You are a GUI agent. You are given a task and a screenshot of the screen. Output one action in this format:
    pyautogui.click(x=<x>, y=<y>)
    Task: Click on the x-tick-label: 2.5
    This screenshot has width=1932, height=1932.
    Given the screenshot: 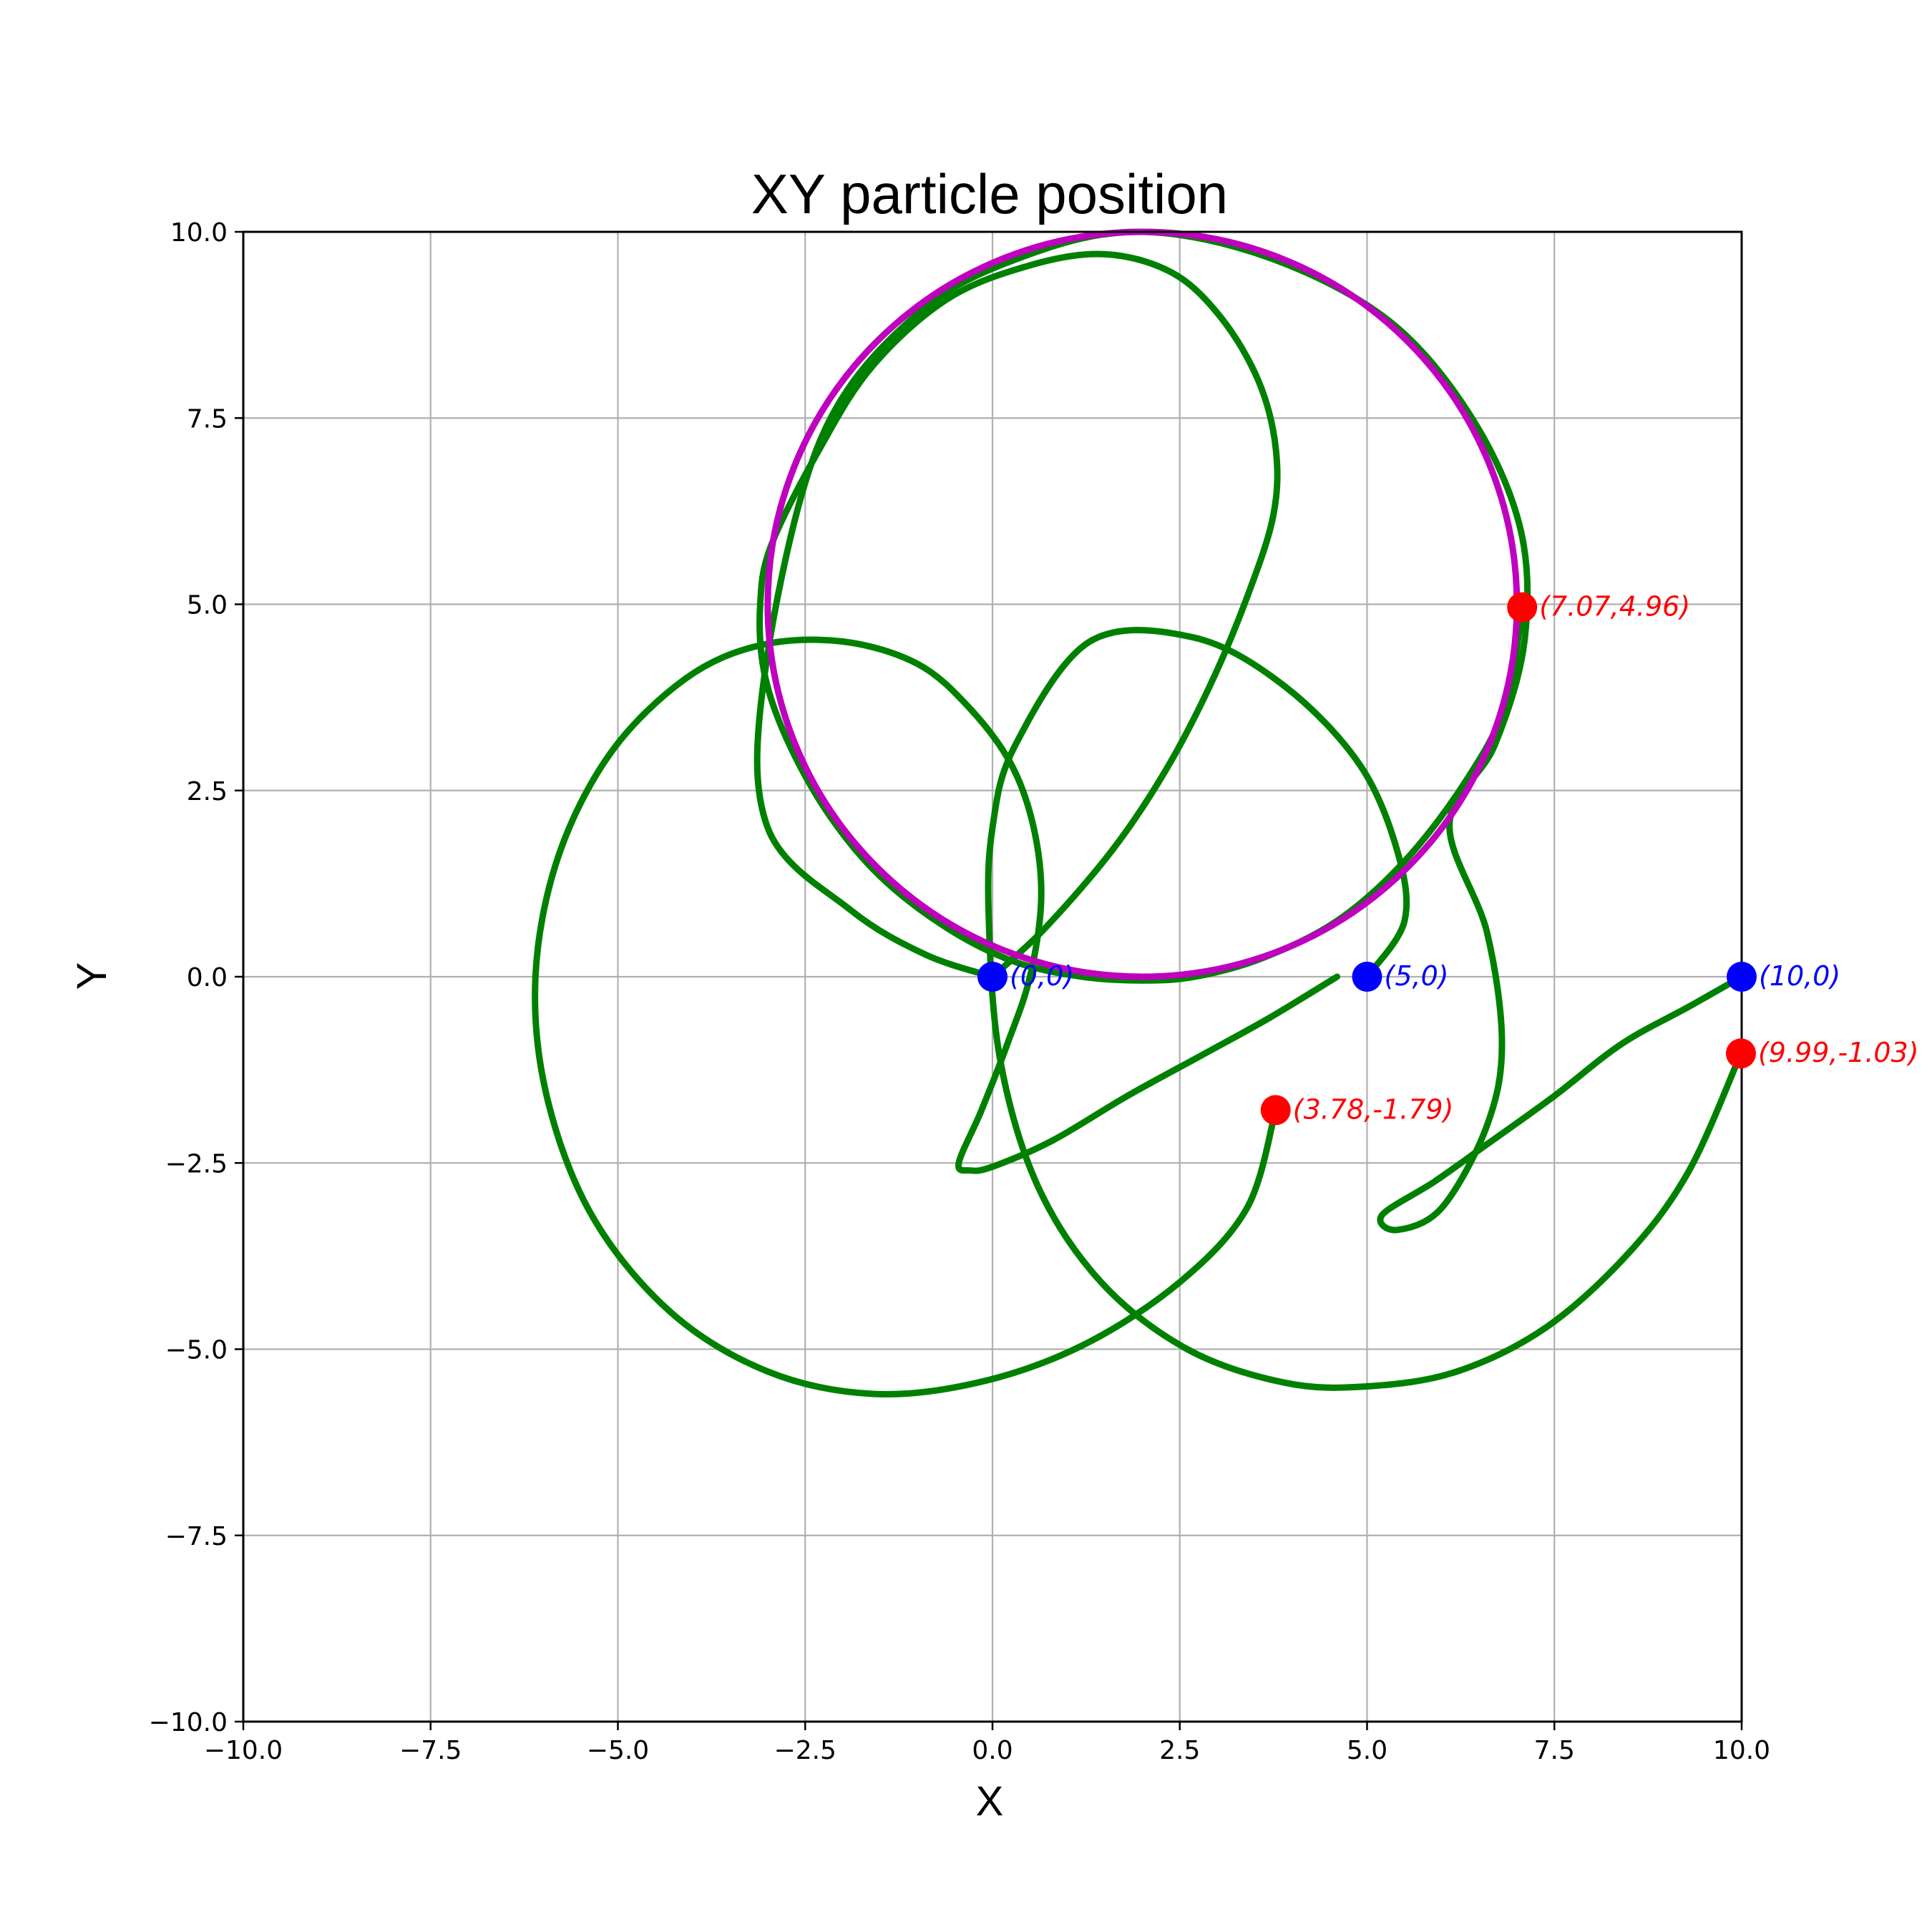 What is the action you would take?
    pyautogui.click(x=1179, y=1750)
    